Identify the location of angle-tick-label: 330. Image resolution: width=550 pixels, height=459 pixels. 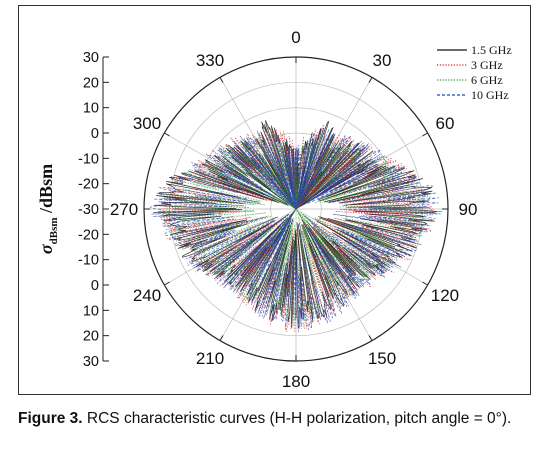
(210, 60).